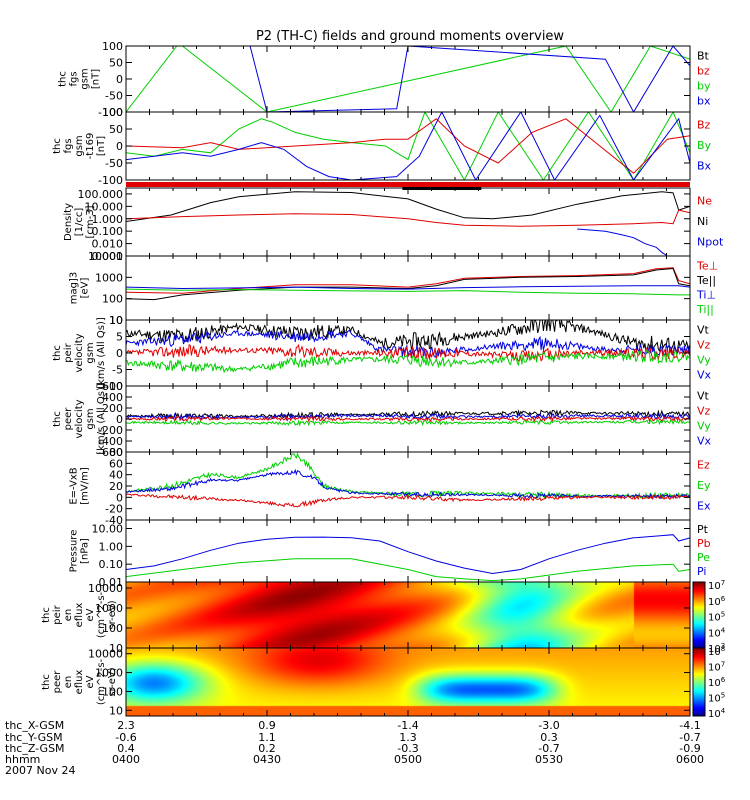  What do you see at coordinates (699, 682) in the screenshot?
I see `colorbar-frame` at bounding box center [699, 682].